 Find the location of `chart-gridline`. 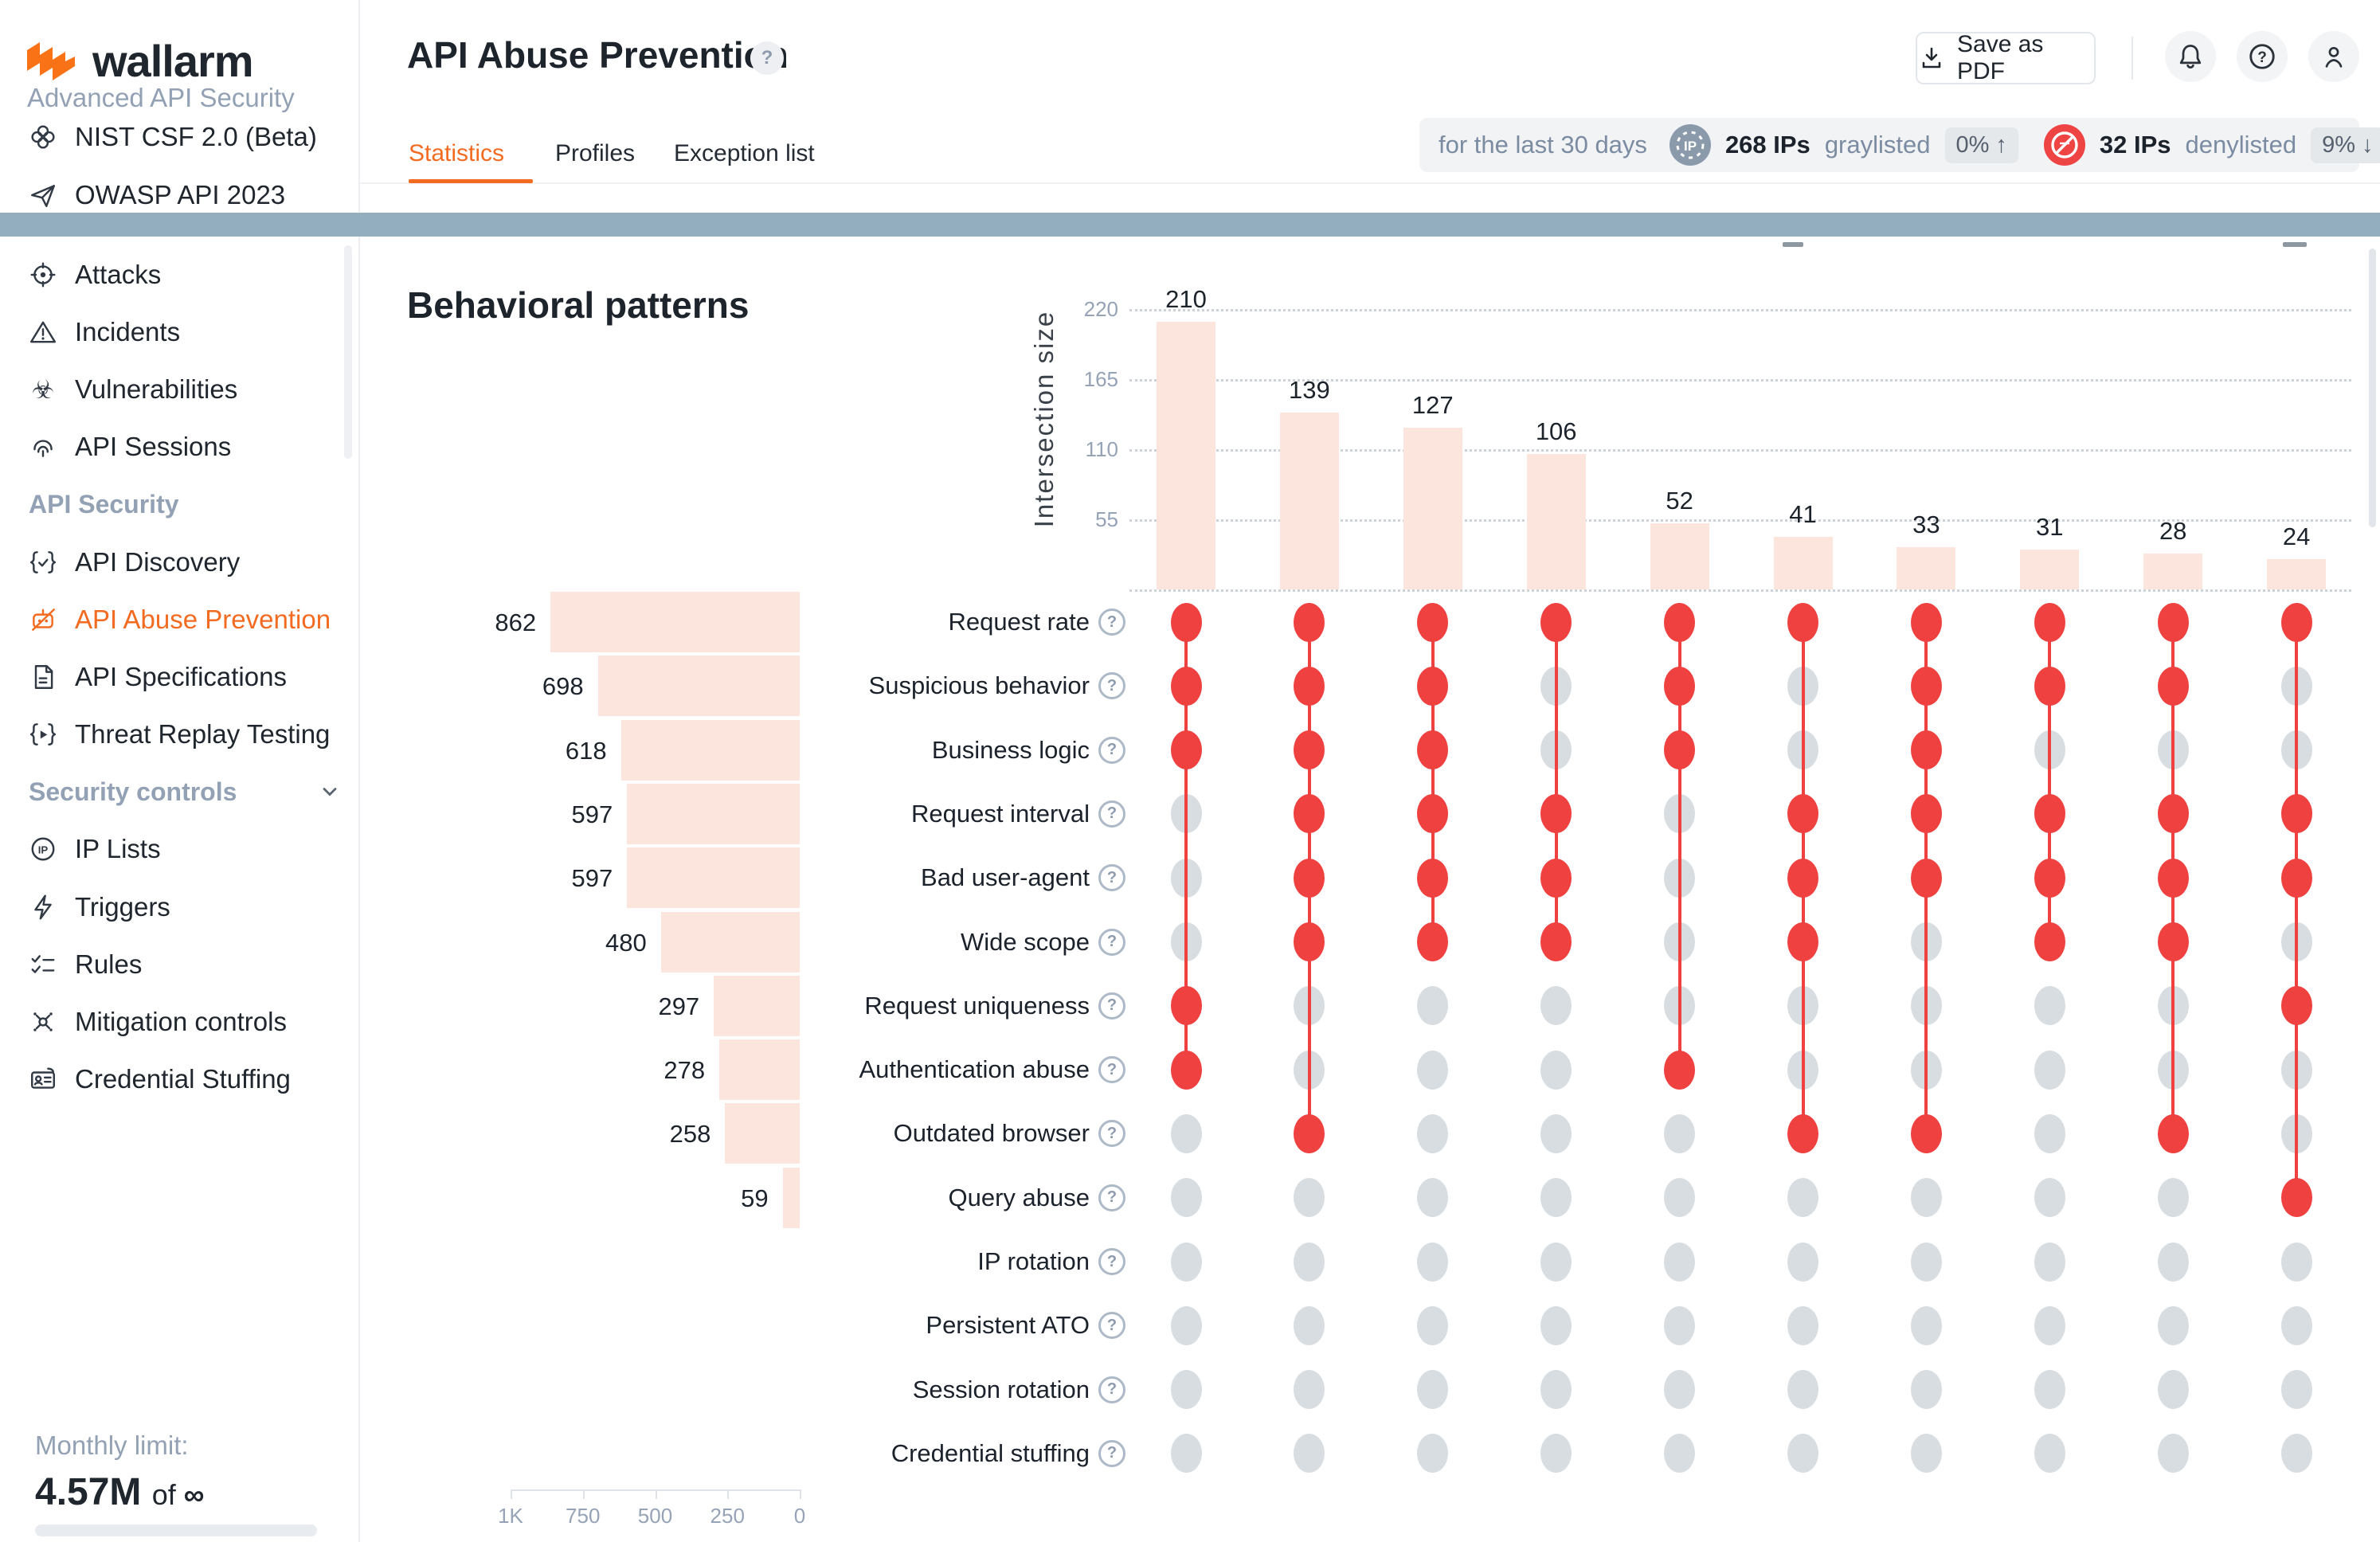

chart-gridline is located at coordinates (1740, 520).